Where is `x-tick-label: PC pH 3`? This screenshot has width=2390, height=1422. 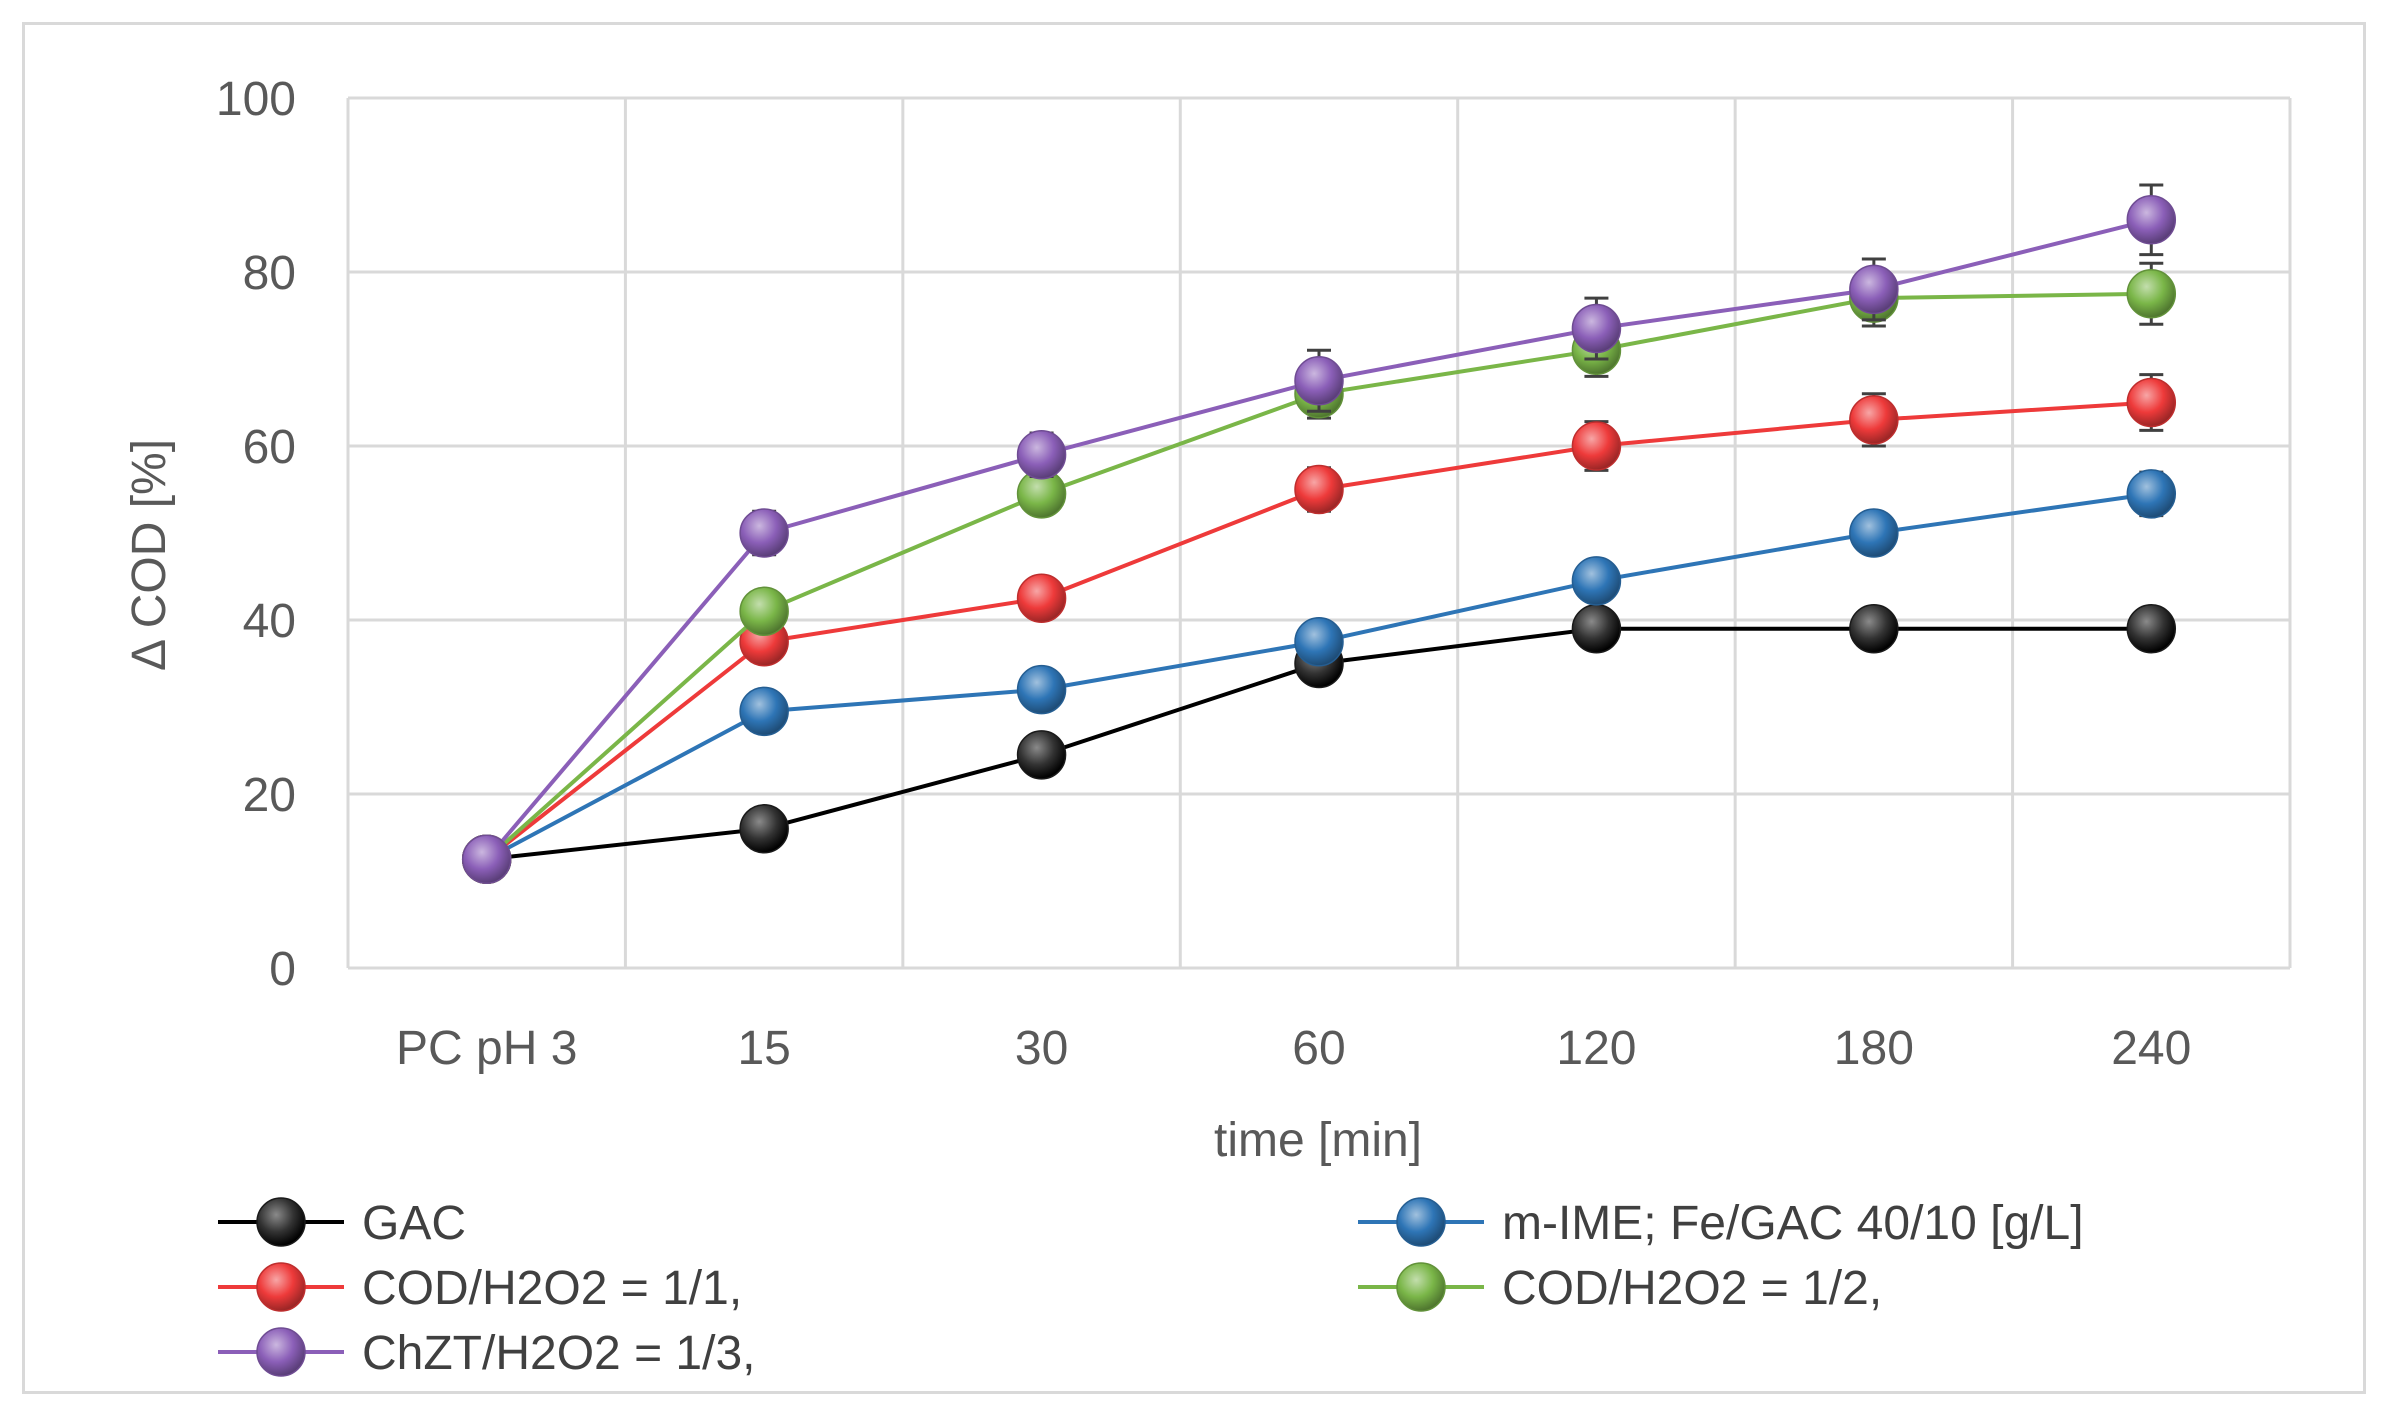 x-tick-label: PC pH 3 is located at coordinates (486, 1048).